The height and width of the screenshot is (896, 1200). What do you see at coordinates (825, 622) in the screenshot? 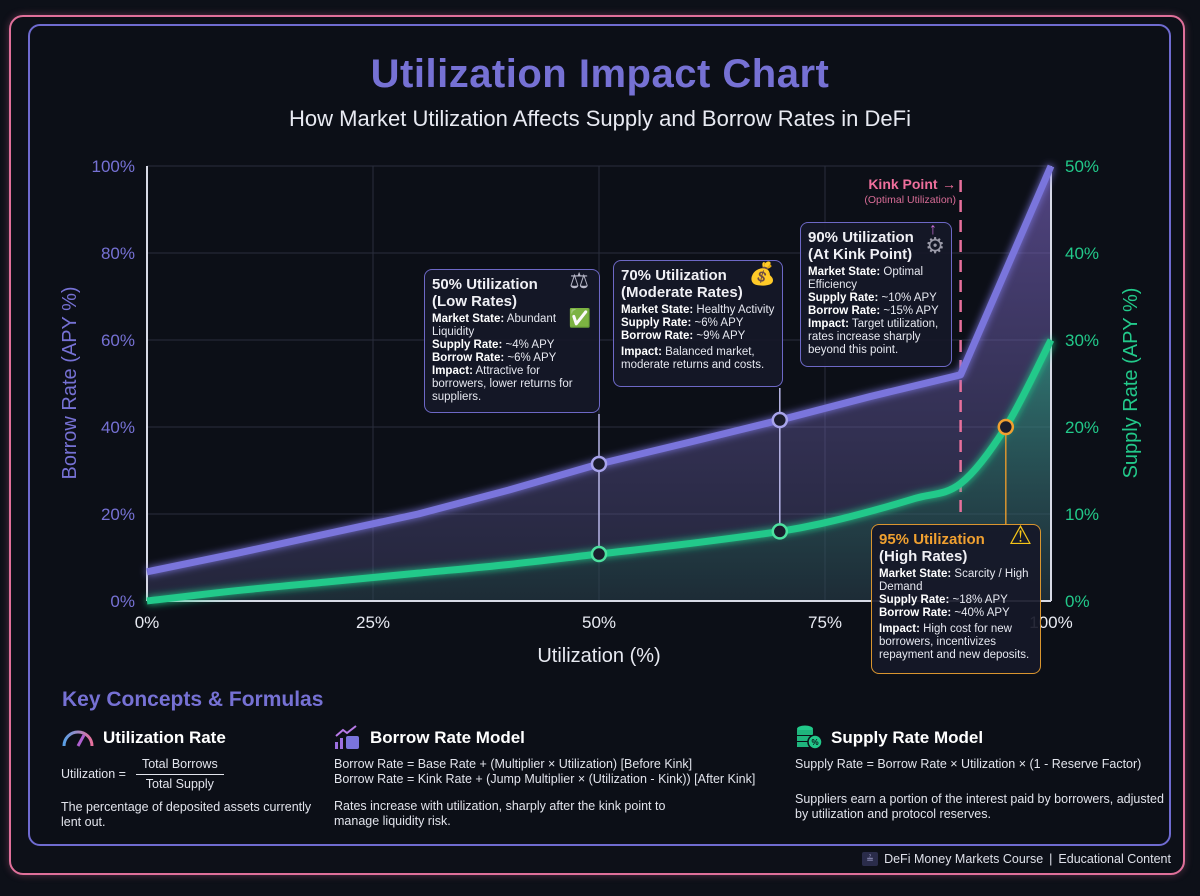
I see `x-tick-label: 75%` at bounding box center [825, 622].